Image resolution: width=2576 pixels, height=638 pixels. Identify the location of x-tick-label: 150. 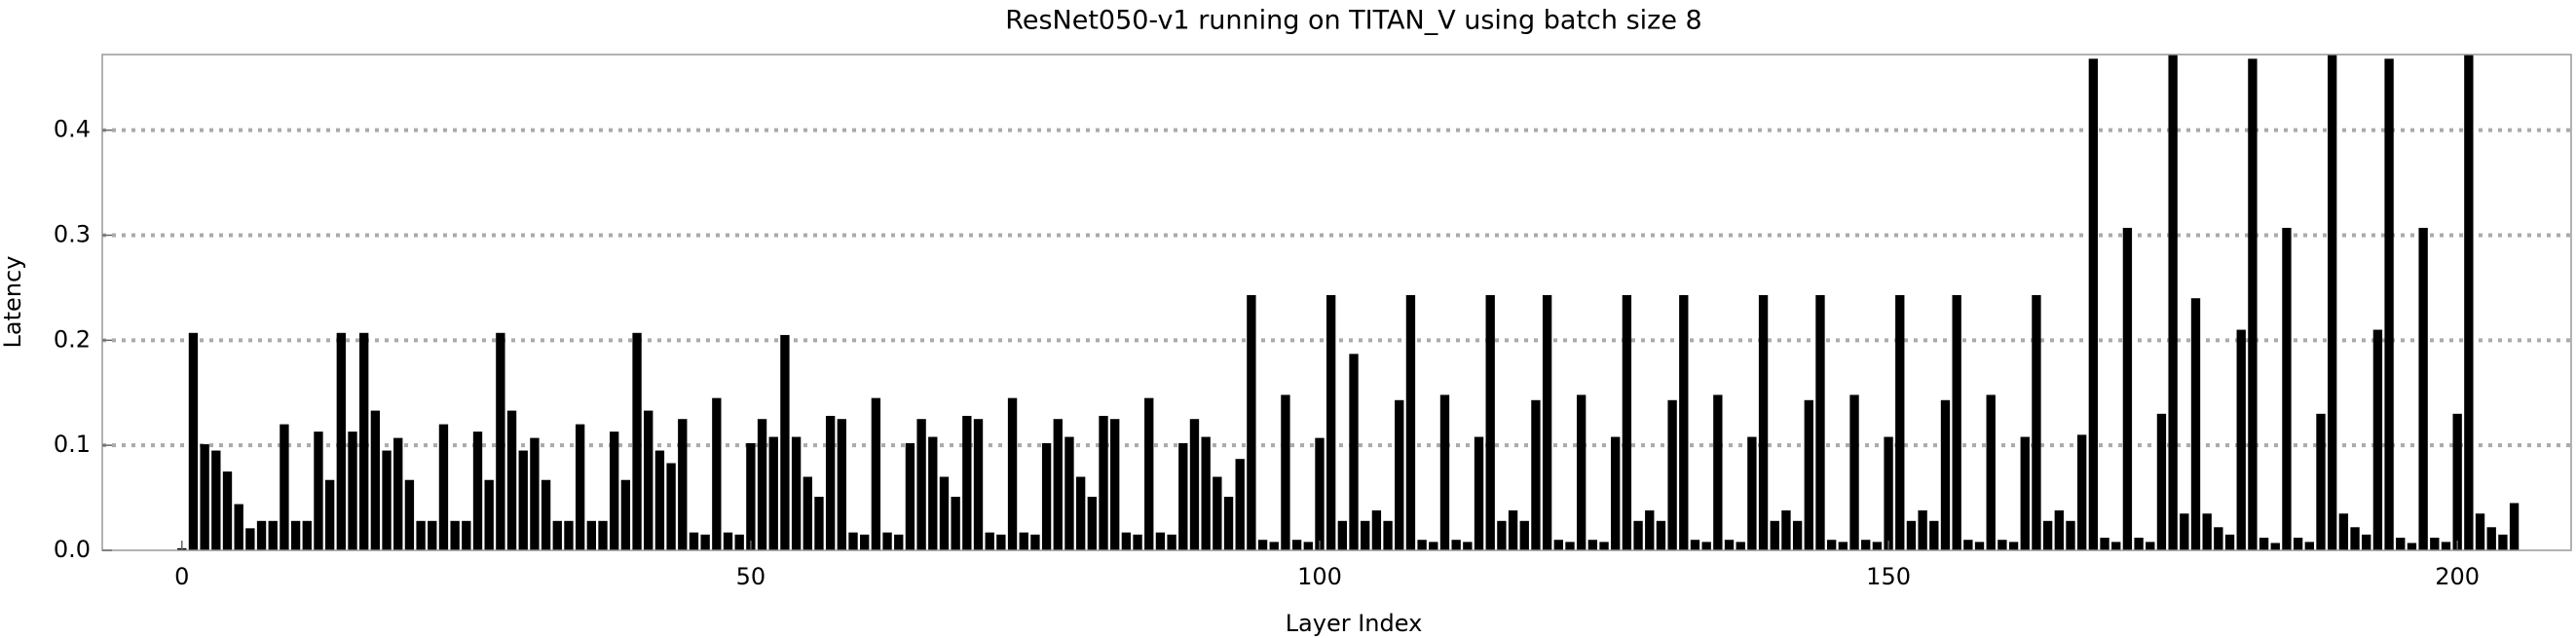
(1888, 576).